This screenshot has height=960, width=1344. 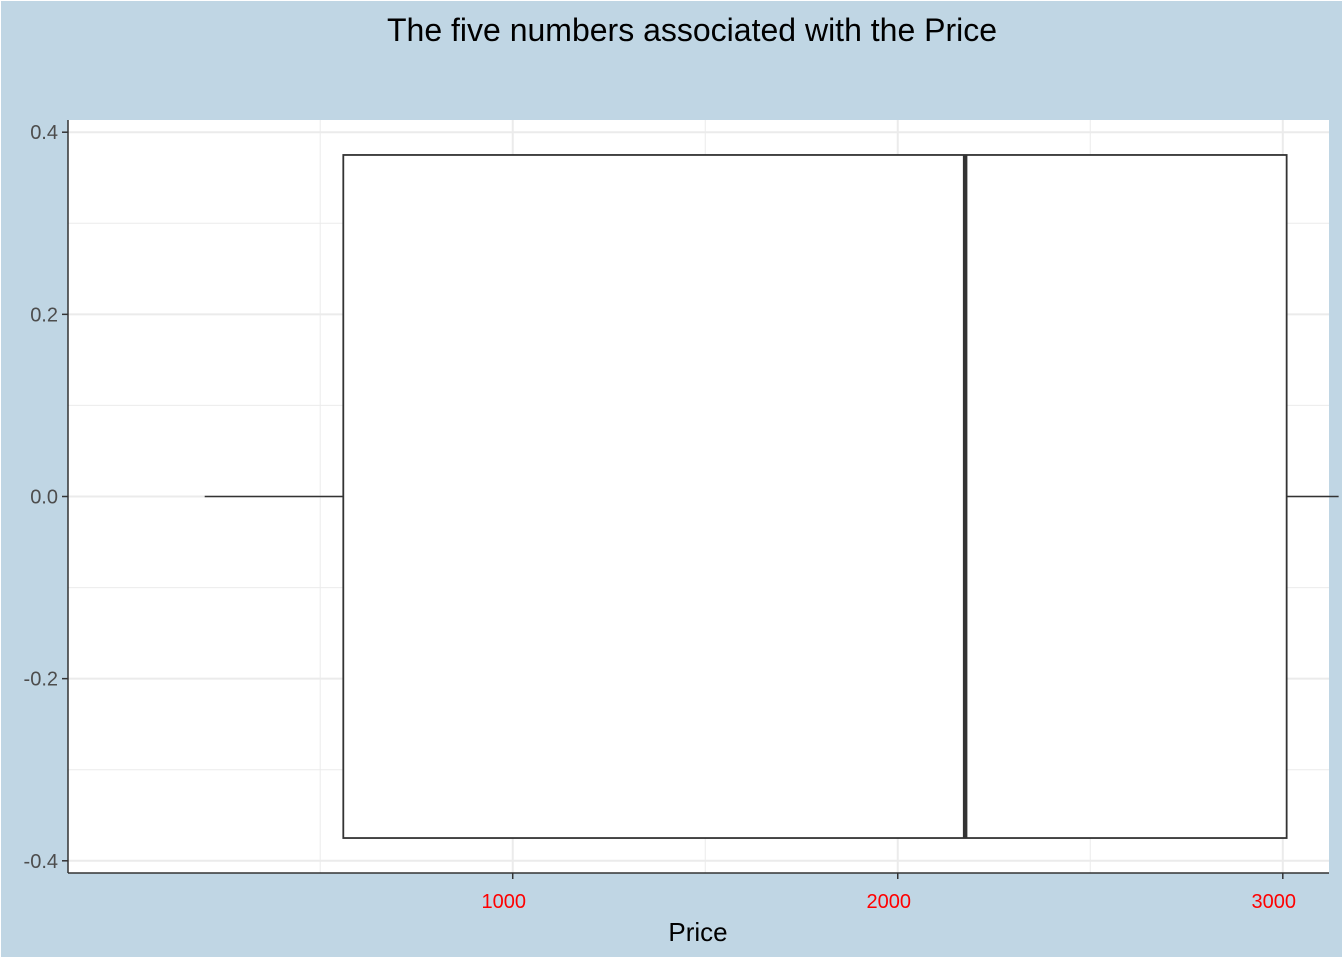 I want to click on x-tick-label: 2000, so click(x=889, y=902).